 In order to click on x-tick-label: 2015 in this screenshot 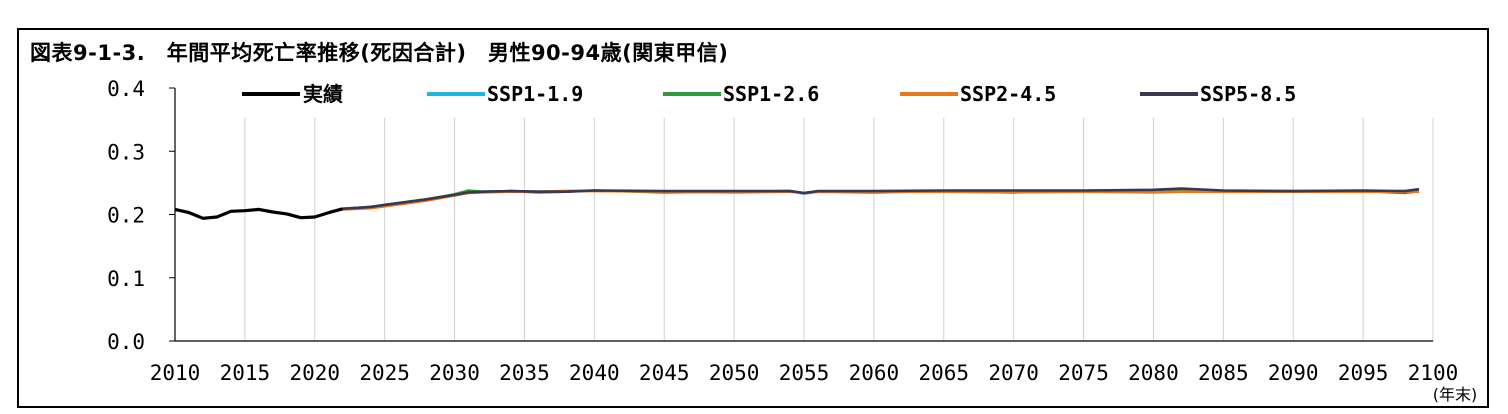, I will do `click(245, 373)`.